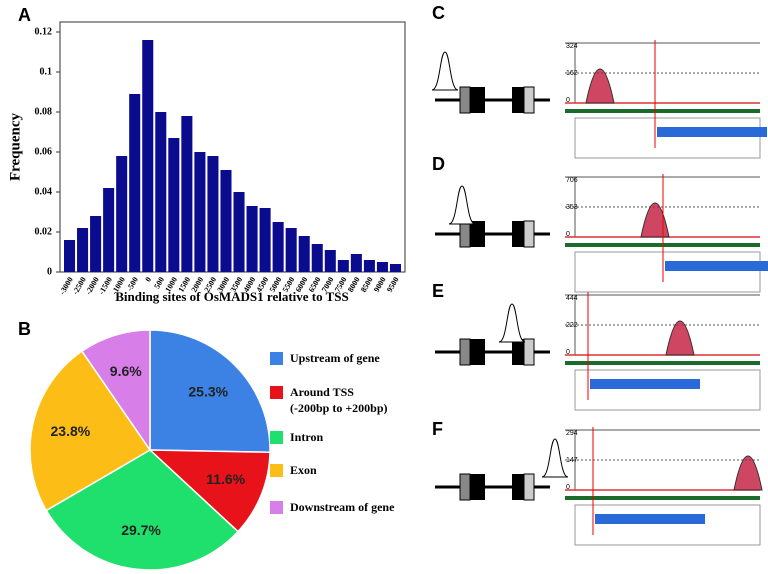 This screenshot has width=768, height=574. What do you see at coordinates (572, 73) in the screenshot?
I see `scale-label: 162` at bounding box center [572, 73].